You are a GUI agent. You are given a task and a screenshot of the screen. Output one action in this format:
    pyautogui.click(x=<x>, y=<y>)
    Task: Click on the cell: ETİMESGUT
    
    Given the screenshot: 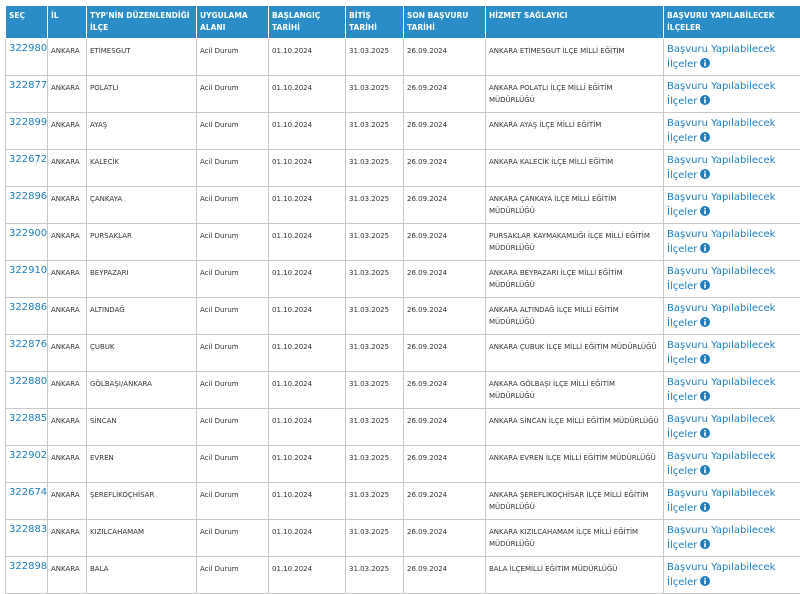 What is the action you would take?
    pyautogui.click(x=142, y=57)
    